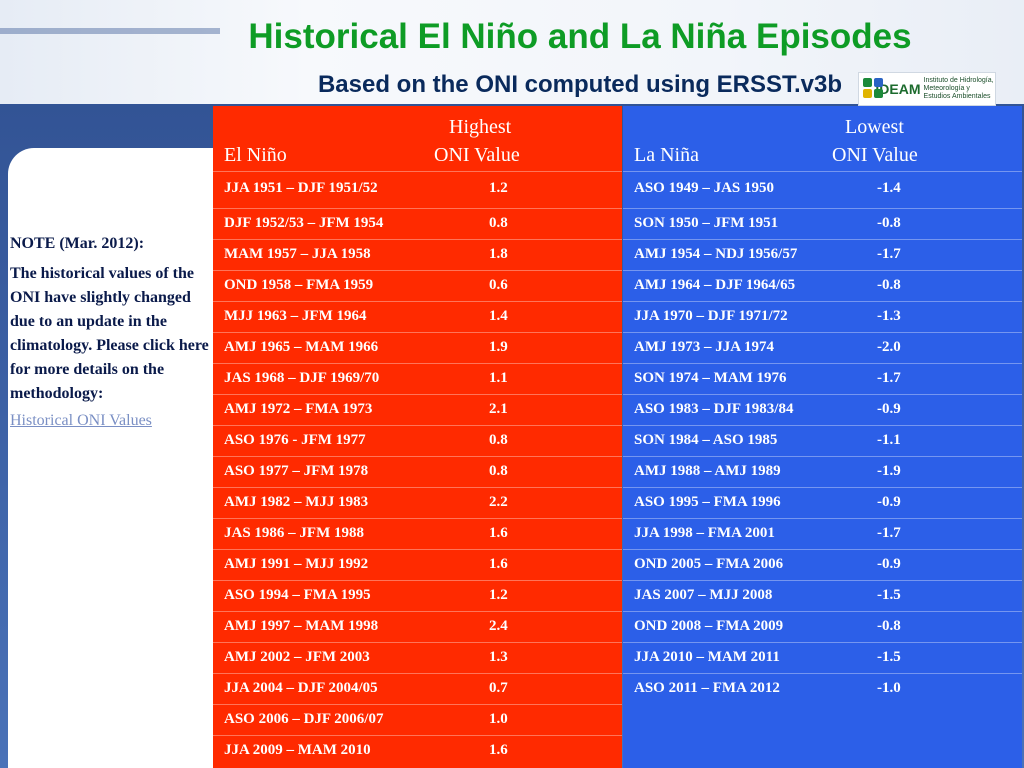 The height and width of the screenshot is (768, 1024). I want to click on row-period: MAM 1957 – JJA 1958, so click(297, 254).